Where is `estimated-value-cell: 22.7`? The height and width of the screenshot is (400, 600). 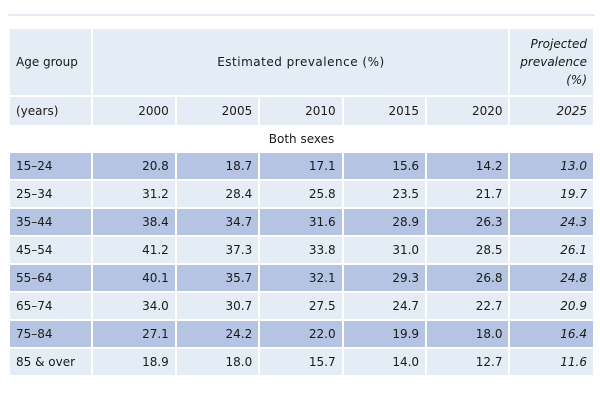 estimated-value-cell: 22.7 is located at coordinates (468, 306).